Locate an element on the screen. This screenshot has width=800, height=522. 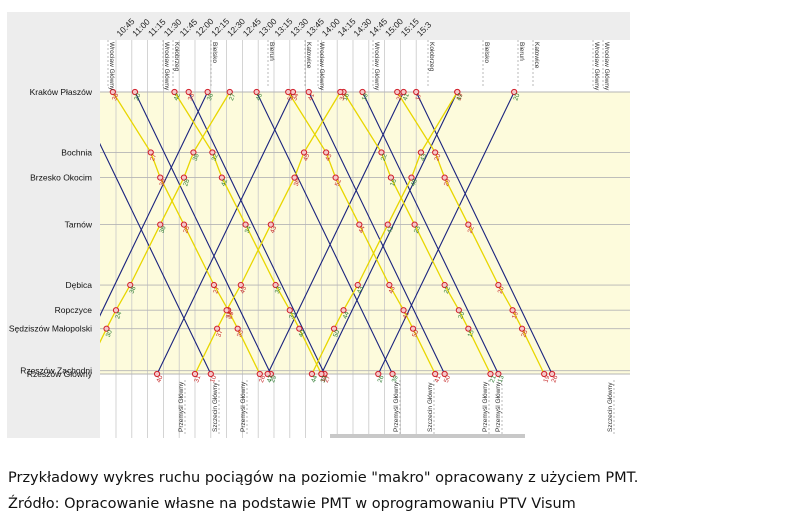
minute-label: 27 is located at coordinates (327, 379).